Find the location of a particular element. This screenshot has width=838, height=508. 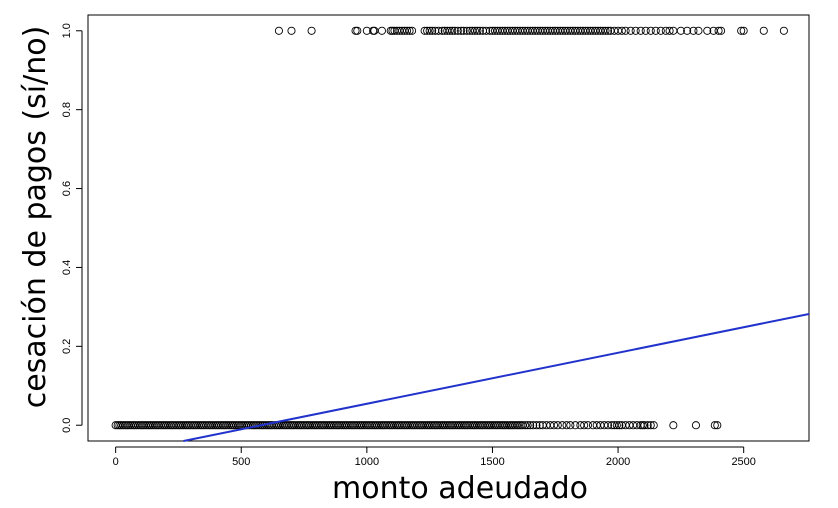

y-tick-label: 1.0 is located at coordinates (67, 30).